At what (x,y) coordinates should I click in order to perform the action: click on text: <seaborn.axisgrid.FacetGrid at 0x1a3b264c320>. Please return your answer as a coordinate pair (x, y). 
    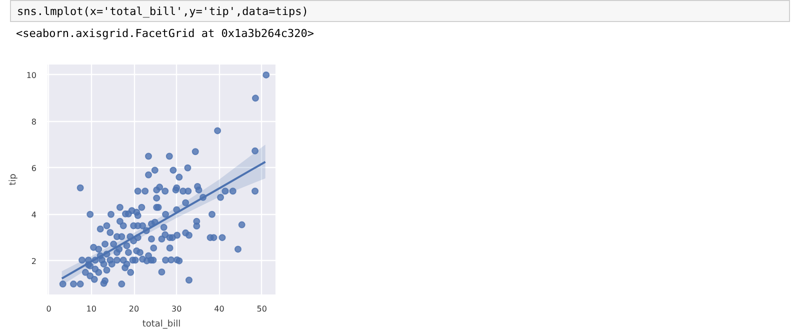
    Looking at the image, I should click on (165, 34).